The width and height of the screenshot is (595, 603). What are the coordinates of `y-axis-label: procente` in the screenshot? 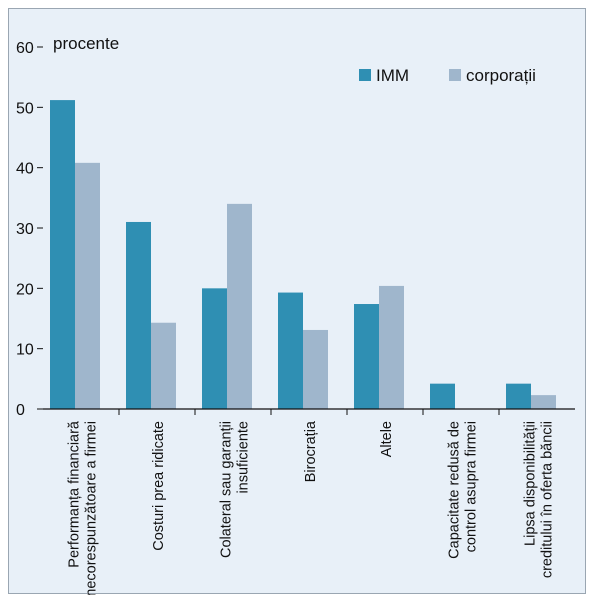 It's located at (86, 43).